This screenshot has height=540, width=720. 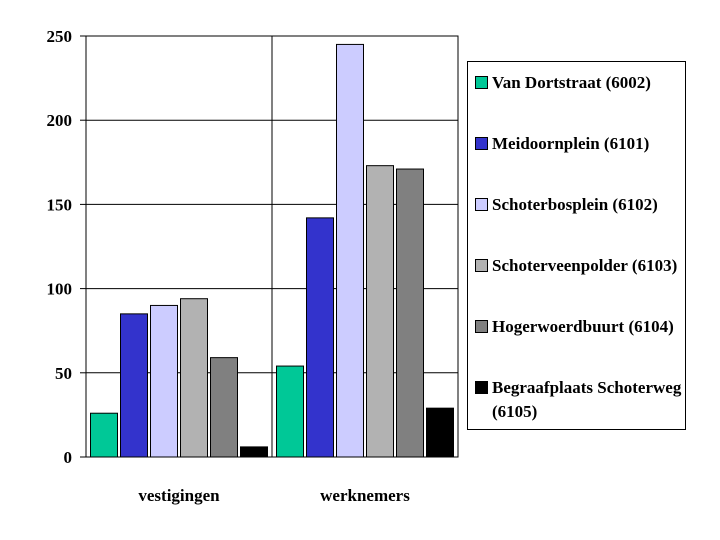 What do you see at coordinates (571, 143) in the screenshot?
I see `legend-label: Meidoornplein (6101)` at bounding box center [571, 143].